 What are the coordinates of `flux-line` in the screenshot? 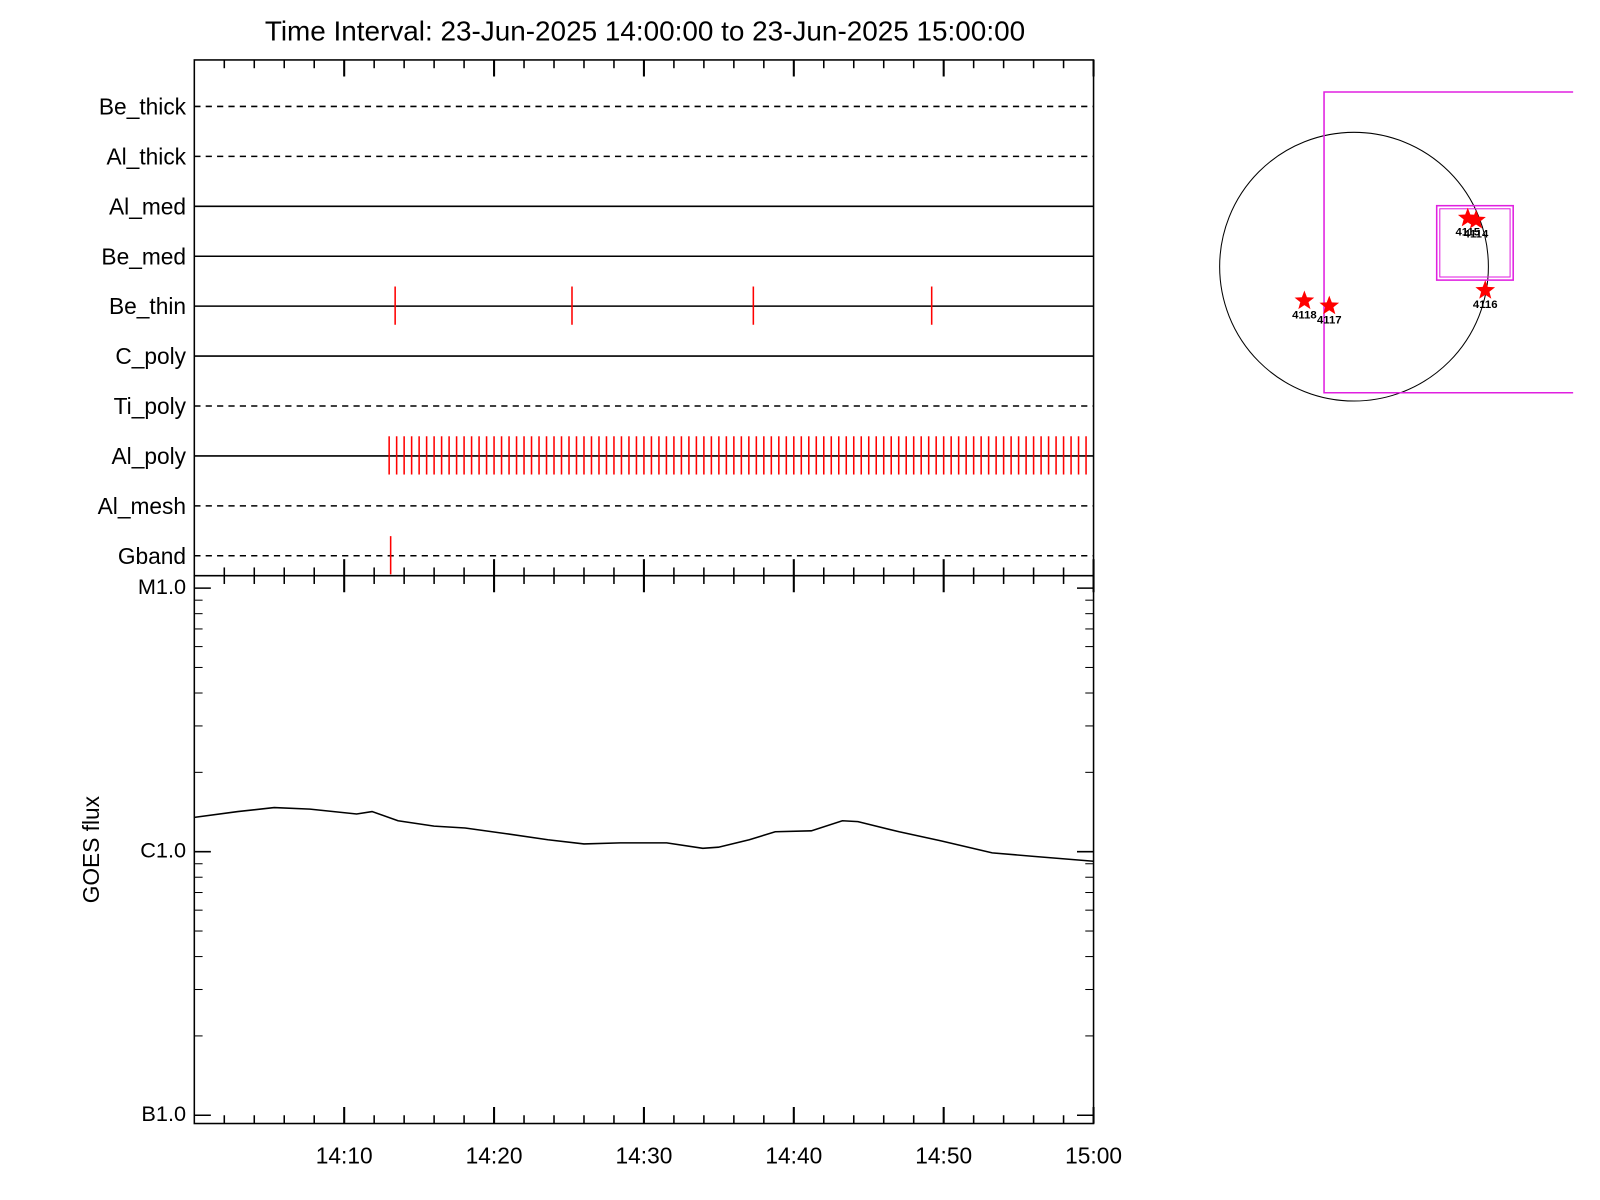 It's located at (644, 834).